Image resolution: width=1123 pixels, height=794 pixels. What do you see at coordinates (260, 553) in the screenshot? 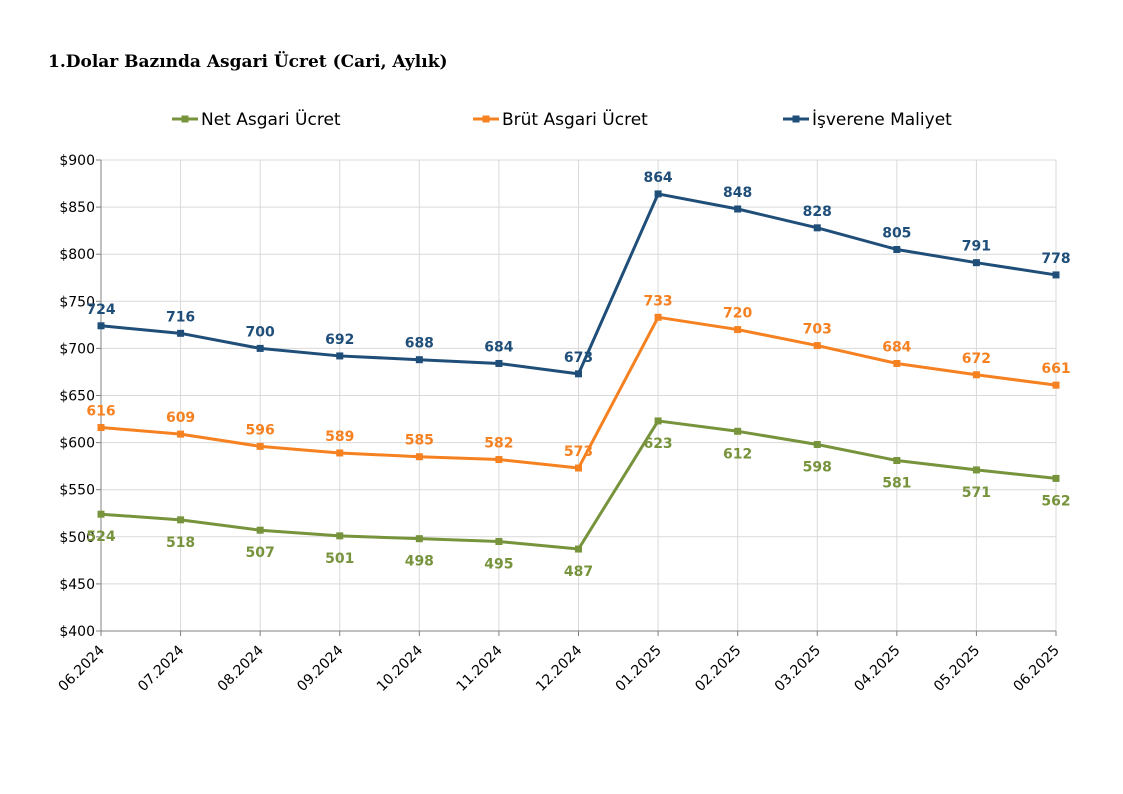
I see `data-label: 507` at bounding box center [260, 553].